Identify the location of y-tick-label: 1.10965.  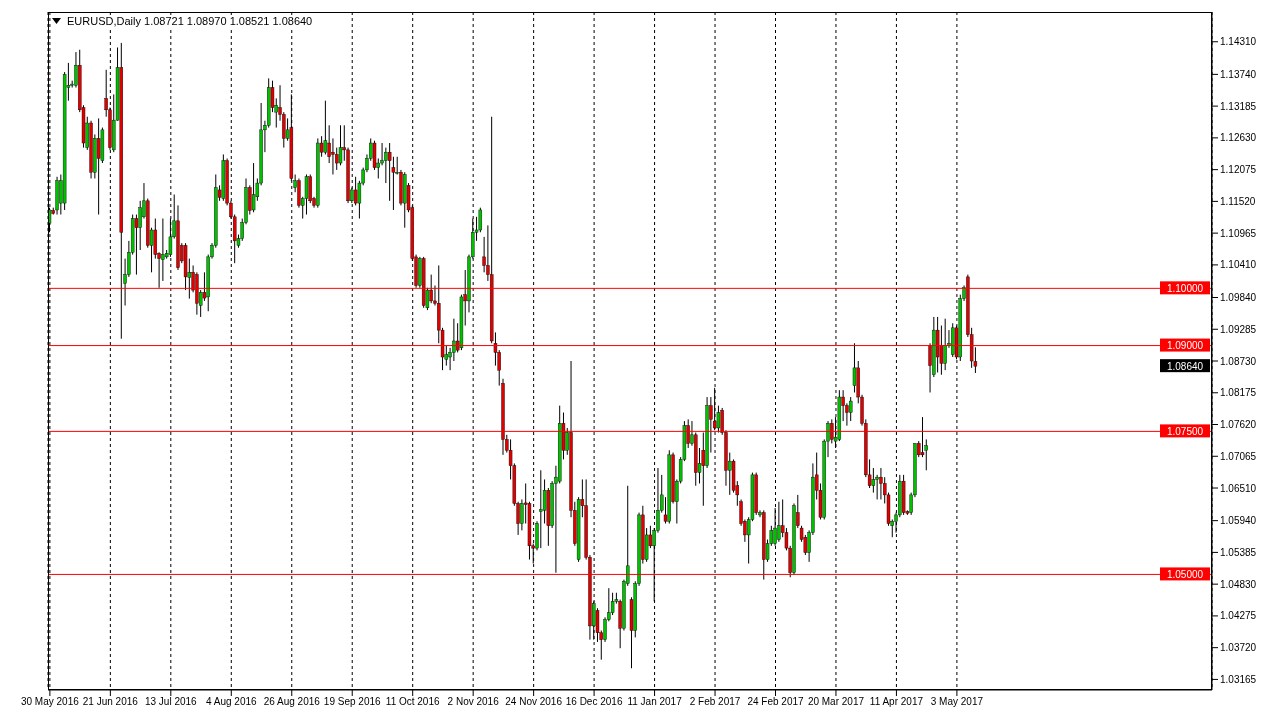
(1238, 233).